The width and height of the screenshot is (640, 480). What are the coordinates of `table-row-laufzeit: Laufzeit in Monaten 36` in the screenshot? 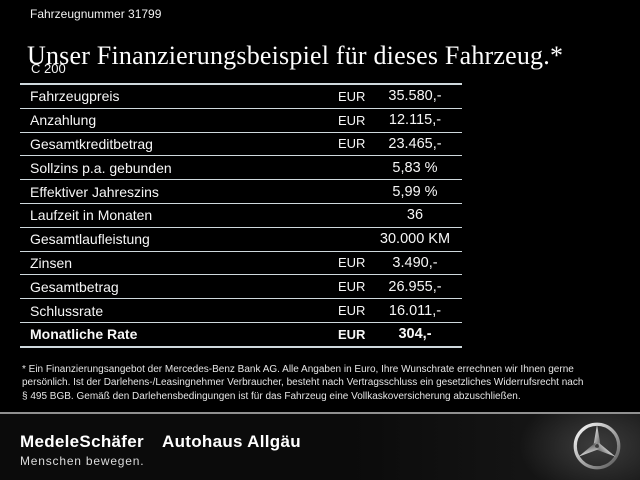 It's located at (241, 216).